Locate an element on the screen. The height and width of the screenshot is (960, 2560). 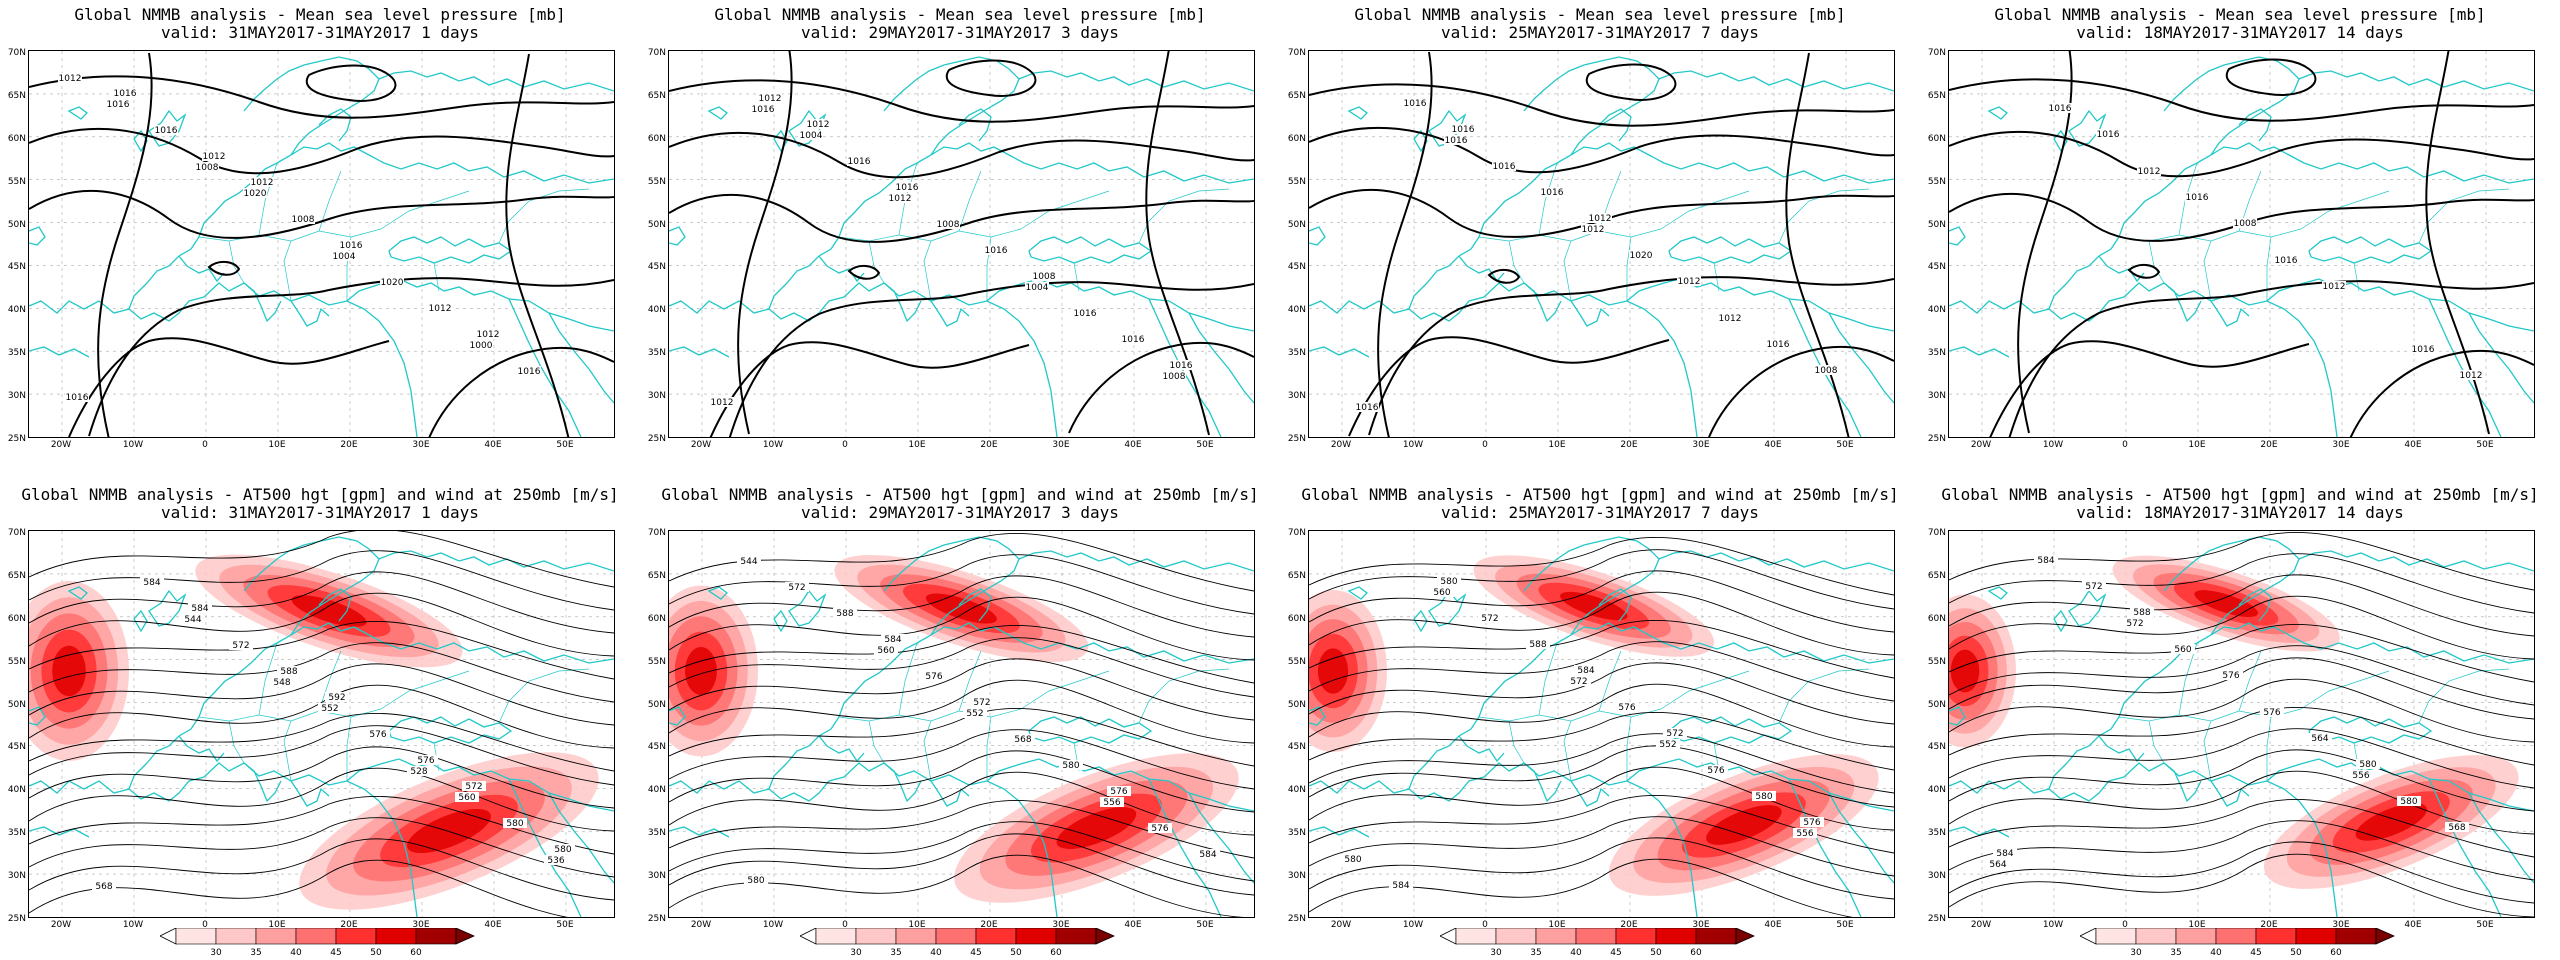
colorbar-segment is located at coordinates (436, 936).